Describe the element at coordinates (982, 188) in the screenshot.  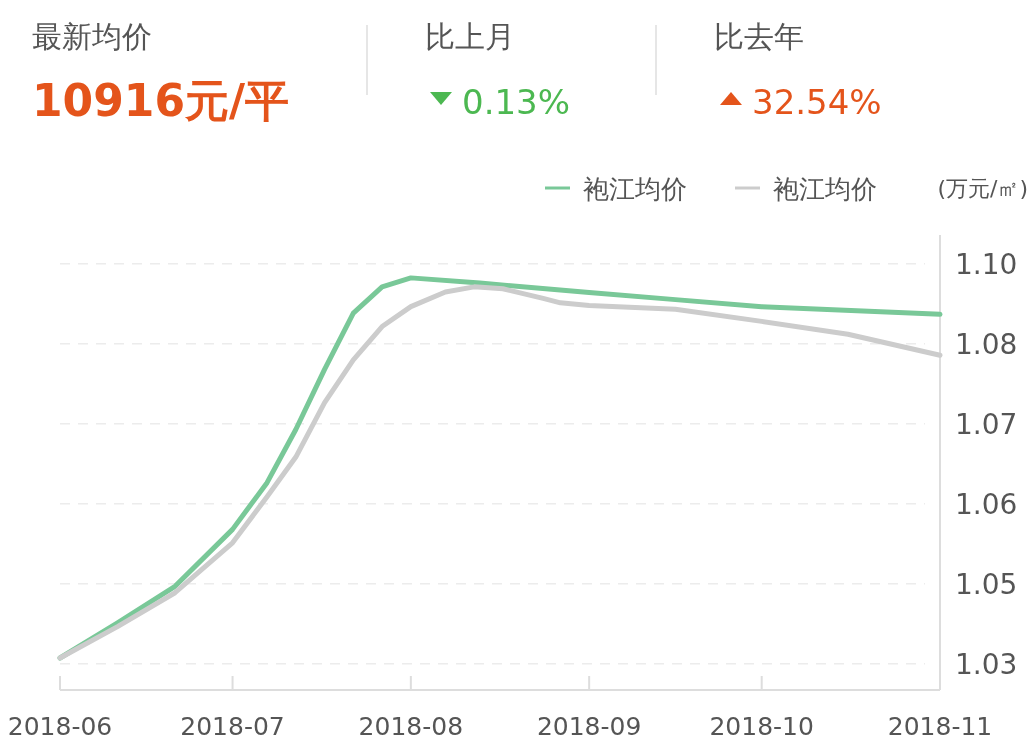
I see `y-axis-title: (万元/㎡)` at that location.